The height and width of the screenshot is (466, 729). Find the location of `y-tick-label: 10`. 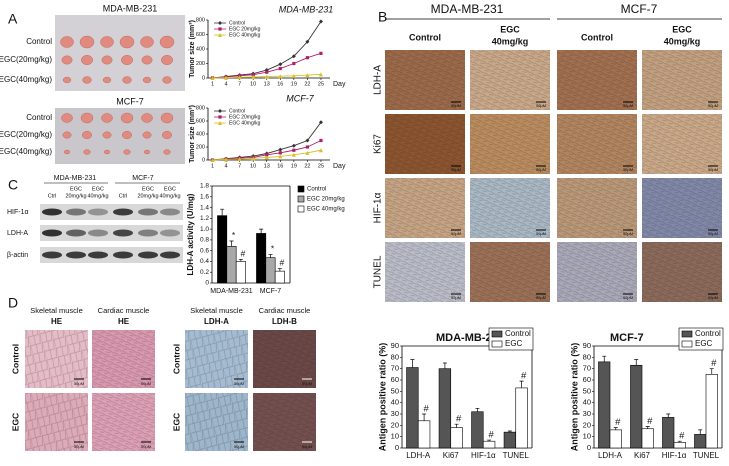

y-tick-label: 10 is located at coordinates (395, 436).